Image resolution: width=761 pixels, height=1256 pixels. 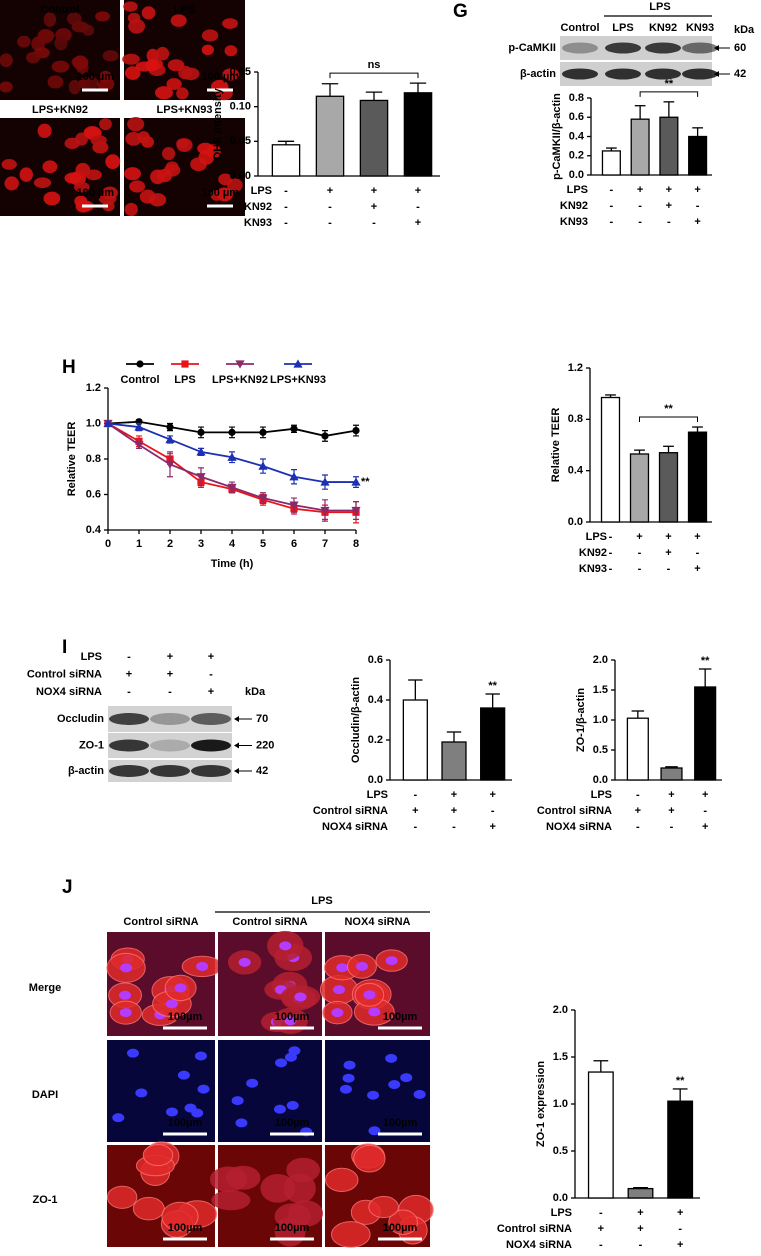 I want to click on condition-label: KN92, so click(x=593, y=553).